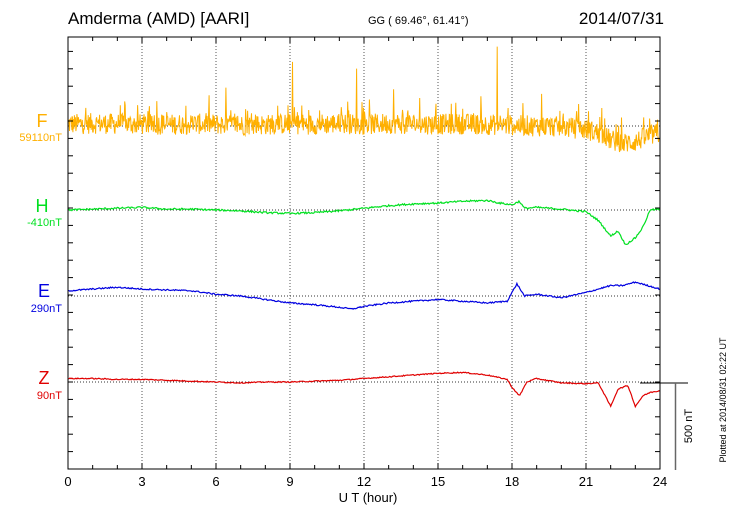  Describe the element at coordinates (660, 481) in the screenshot. I see `x-tick-label: 24` at that location.